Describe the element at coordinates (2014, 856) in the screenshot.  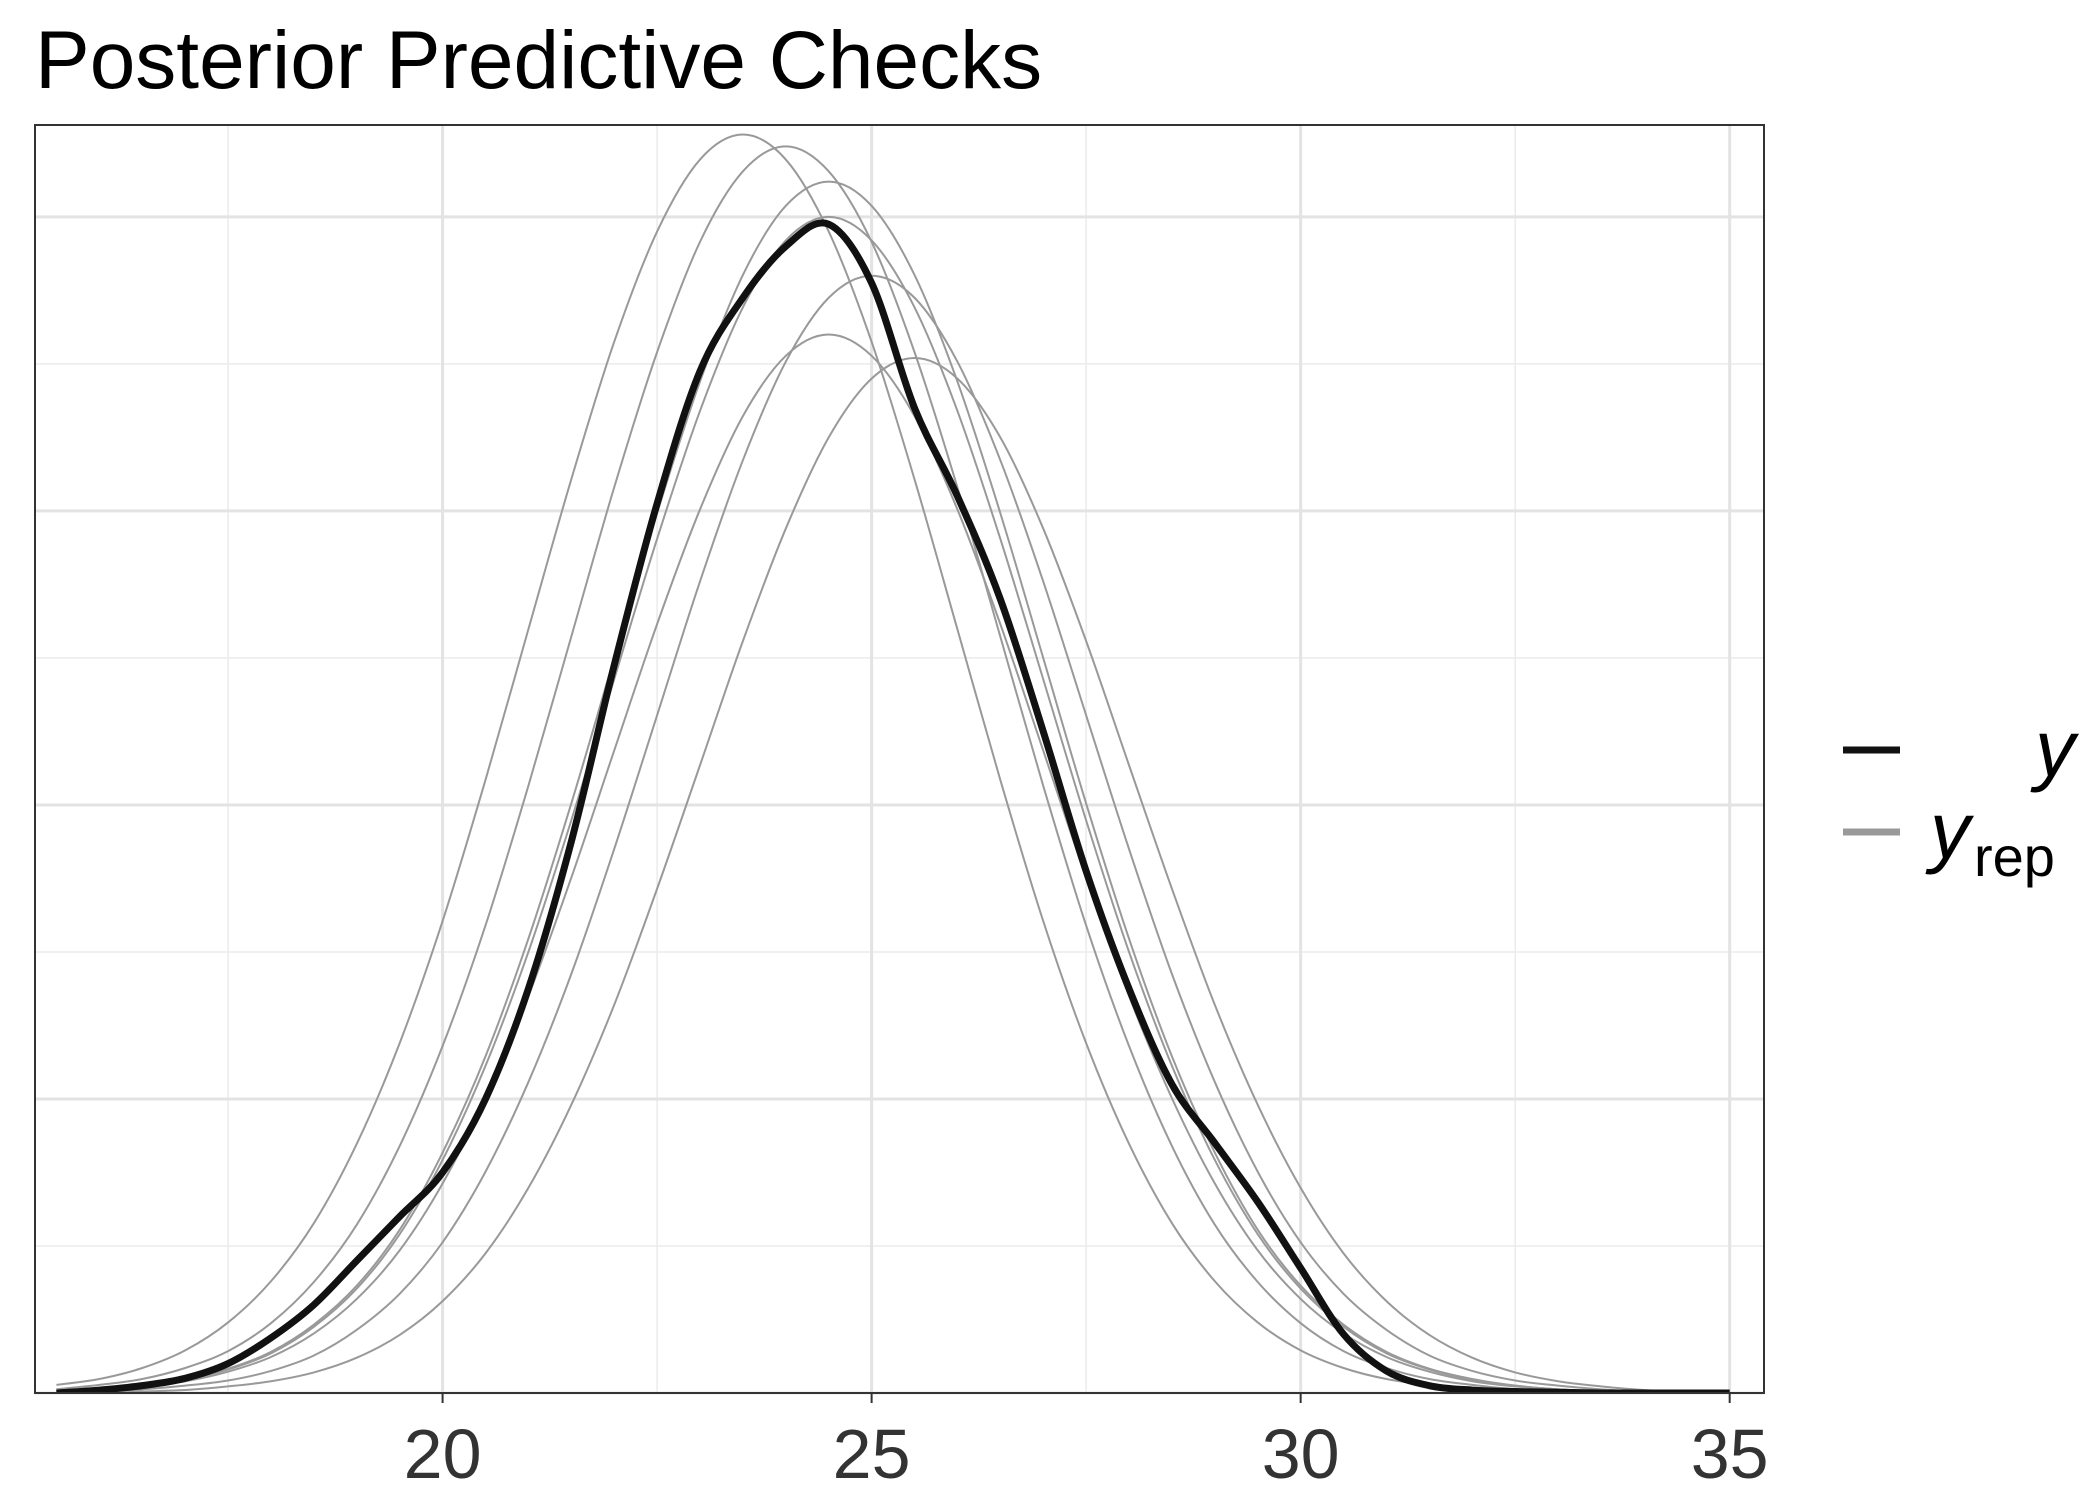
I see `legend-label-subscript: rep` at that location.